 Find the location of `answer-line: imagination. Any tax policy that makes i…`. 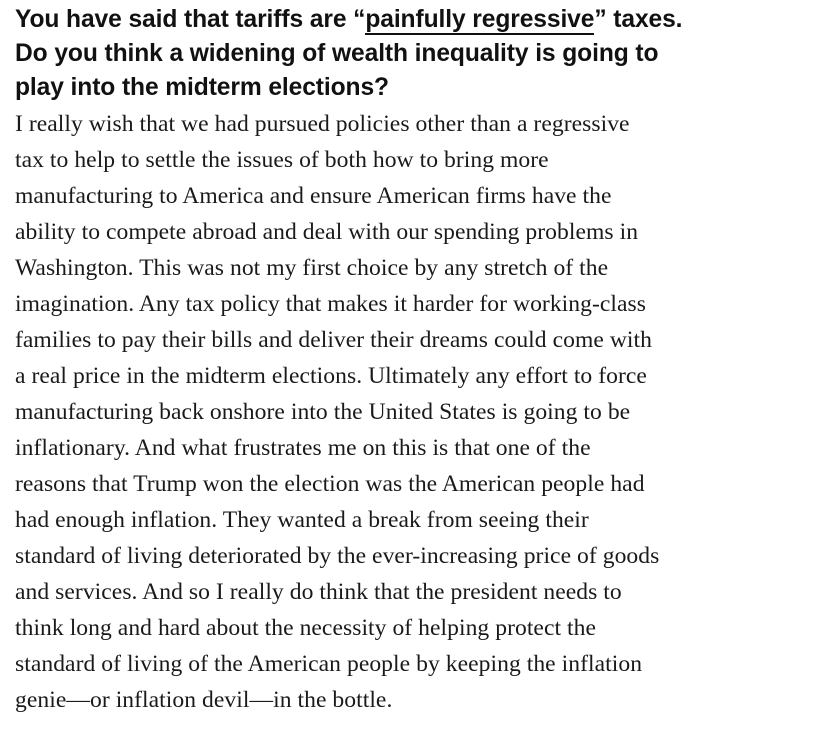

answer-line: imagination. Any tax policy that makes i… is located at coordinates (330, 304).